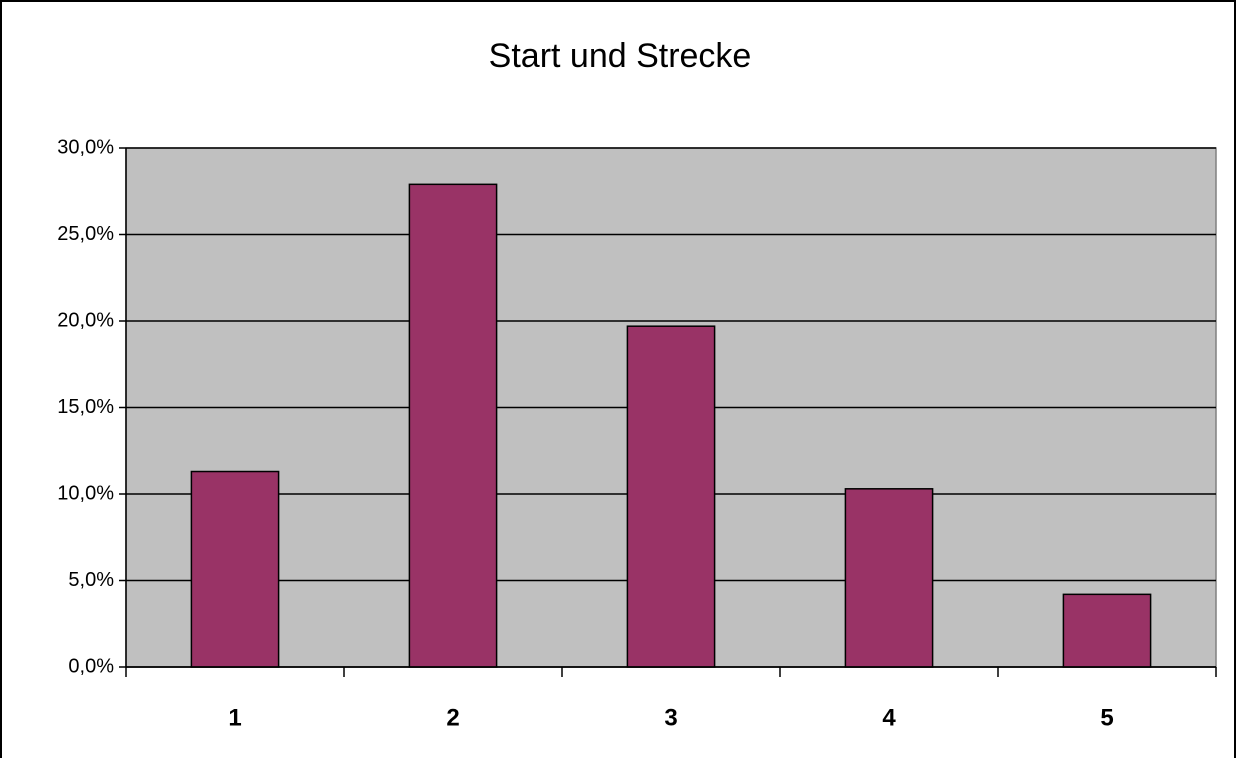 This screenshot has height=758, width=1236. I want to click on x-tick-label: 4, so click(889, 717).